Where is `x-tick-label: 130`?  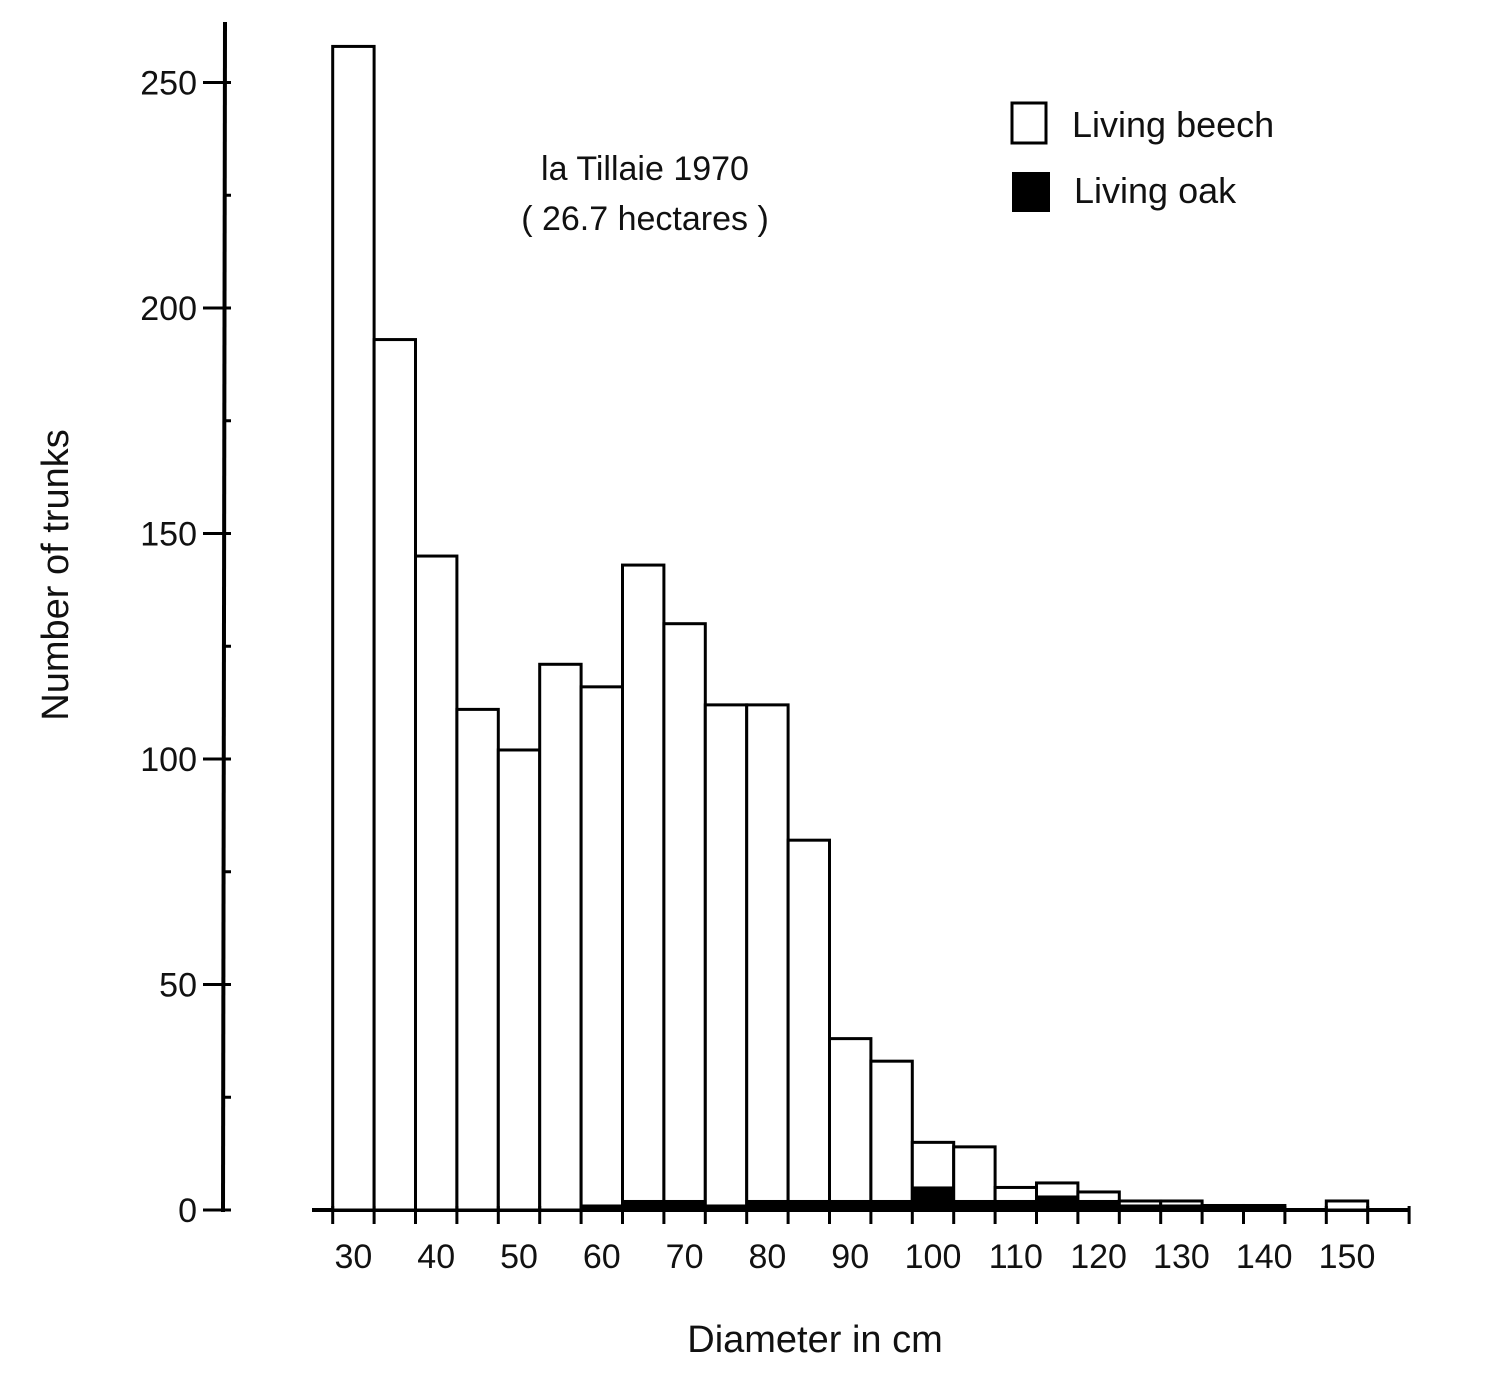
x-tick-label: 130 is located at coordinates (1181, 1257).